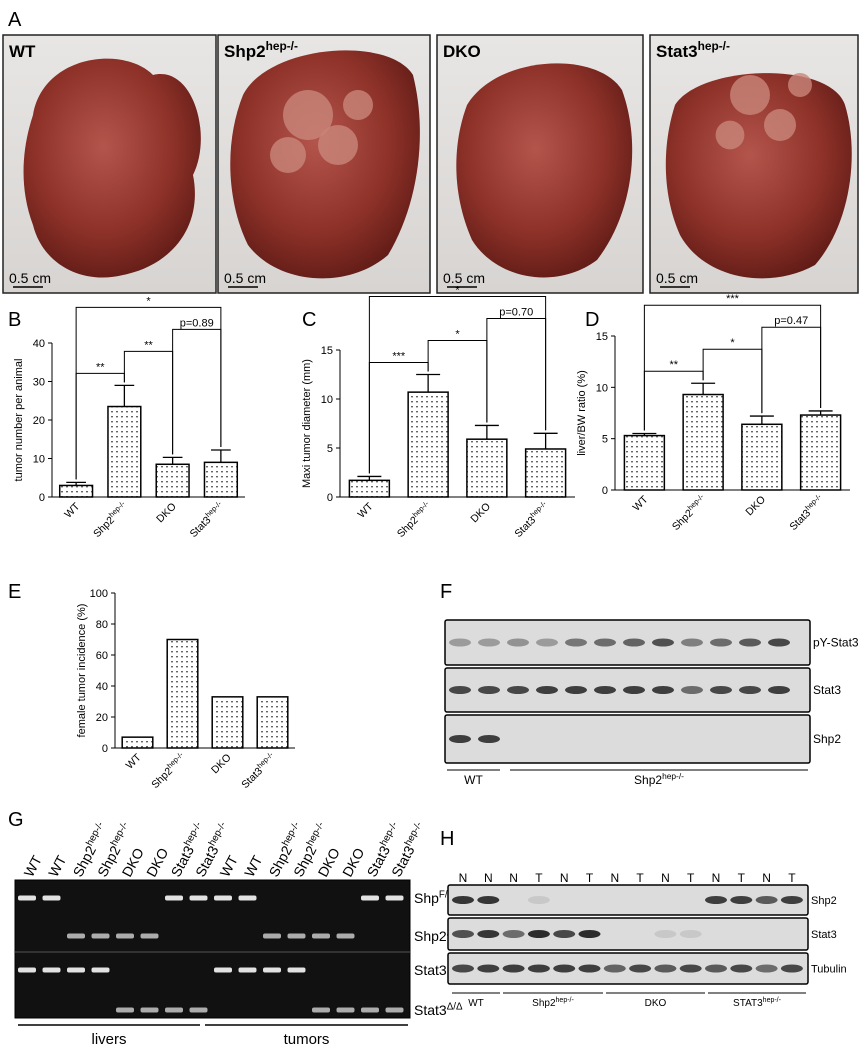 The width and height of the screenshot is (861, 1050). I want to click on band-label: ShpF/F, so click(434, 897).